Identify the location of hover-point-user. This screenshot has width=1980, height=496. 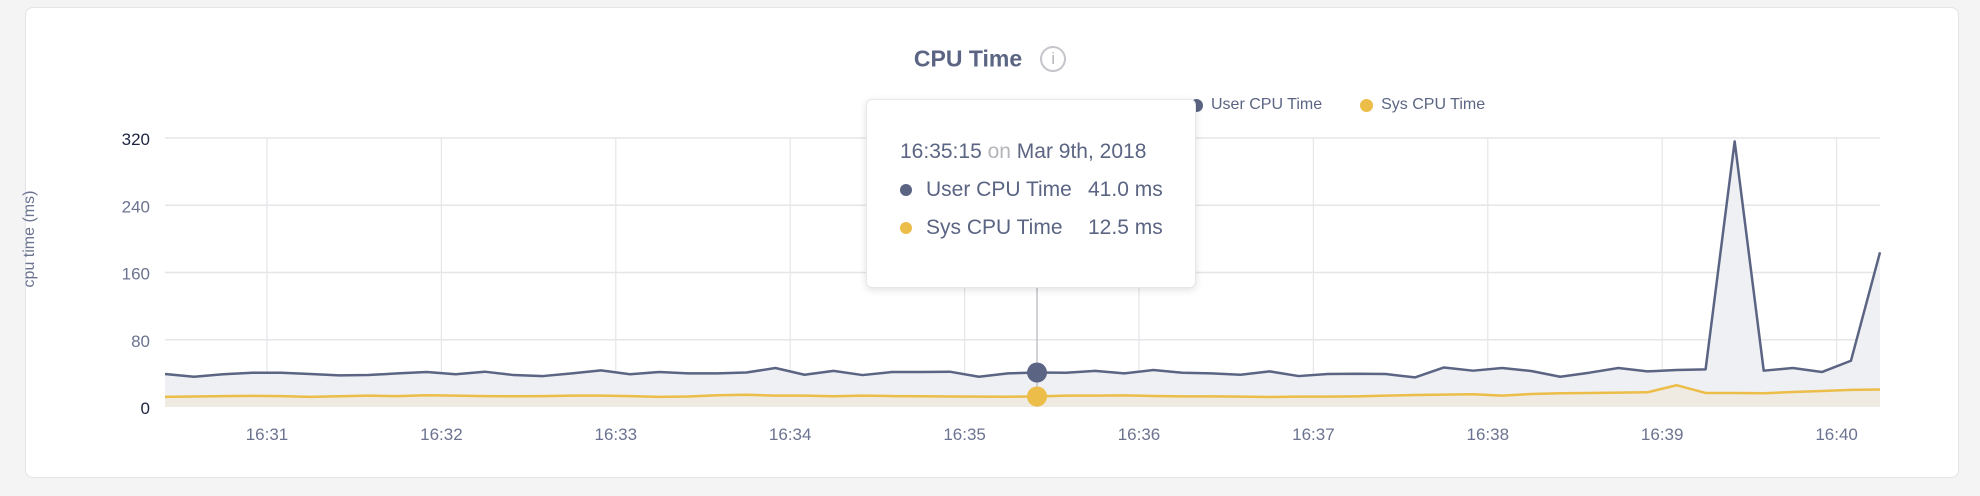
(1037, 372).